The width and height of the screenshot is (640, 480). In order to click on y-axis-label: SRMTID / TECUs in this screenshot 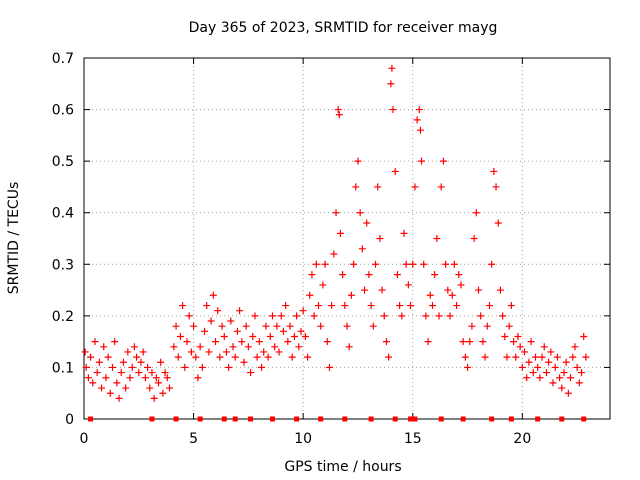, I will do `click(14, 238)`.